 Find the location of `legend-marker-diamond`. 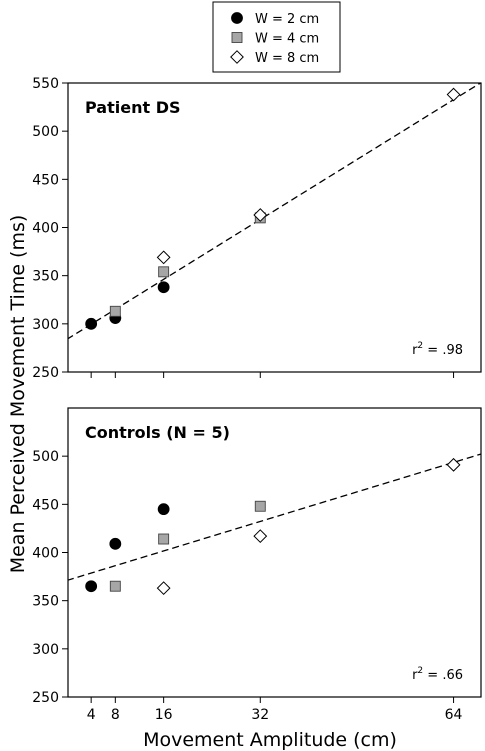

legend-marker-diamond is located at coordinates (237, 57).